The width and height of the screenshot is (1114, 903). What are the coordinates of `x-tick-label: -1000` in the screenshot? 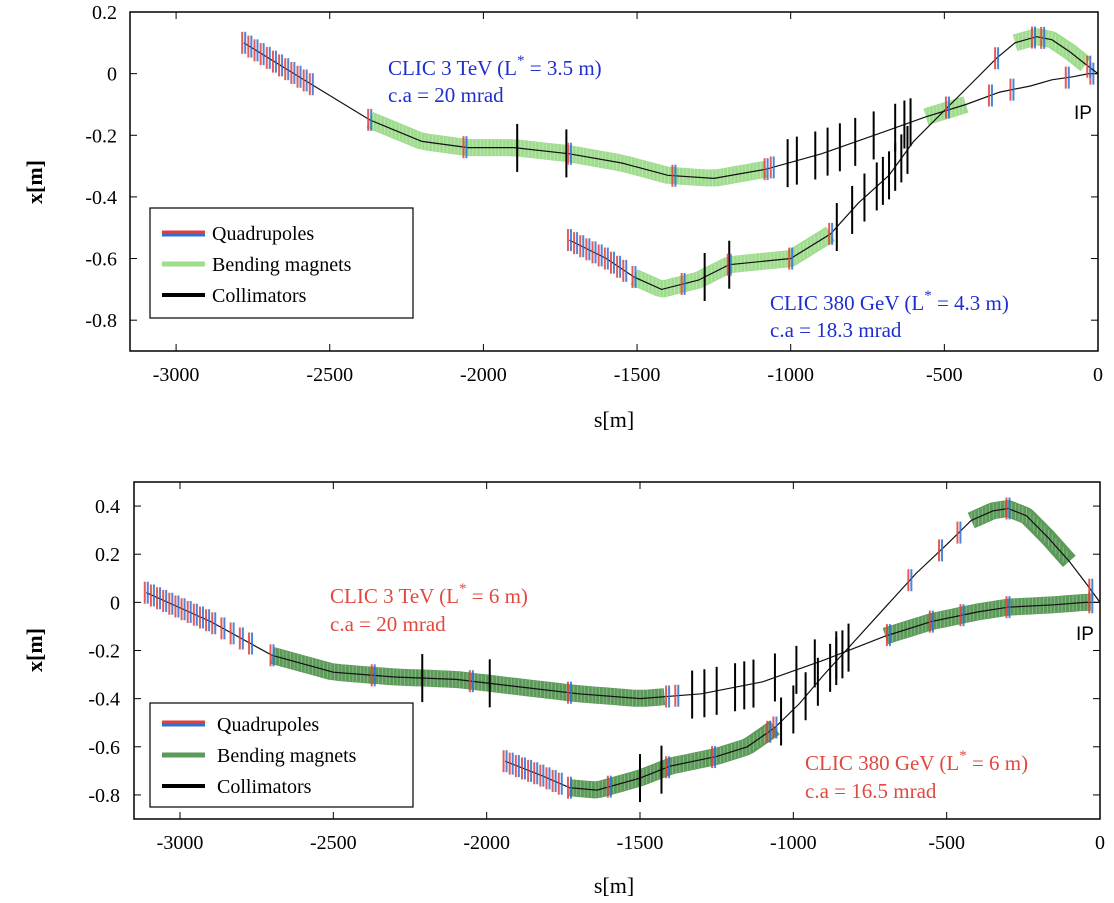 It's located at (790, 375).